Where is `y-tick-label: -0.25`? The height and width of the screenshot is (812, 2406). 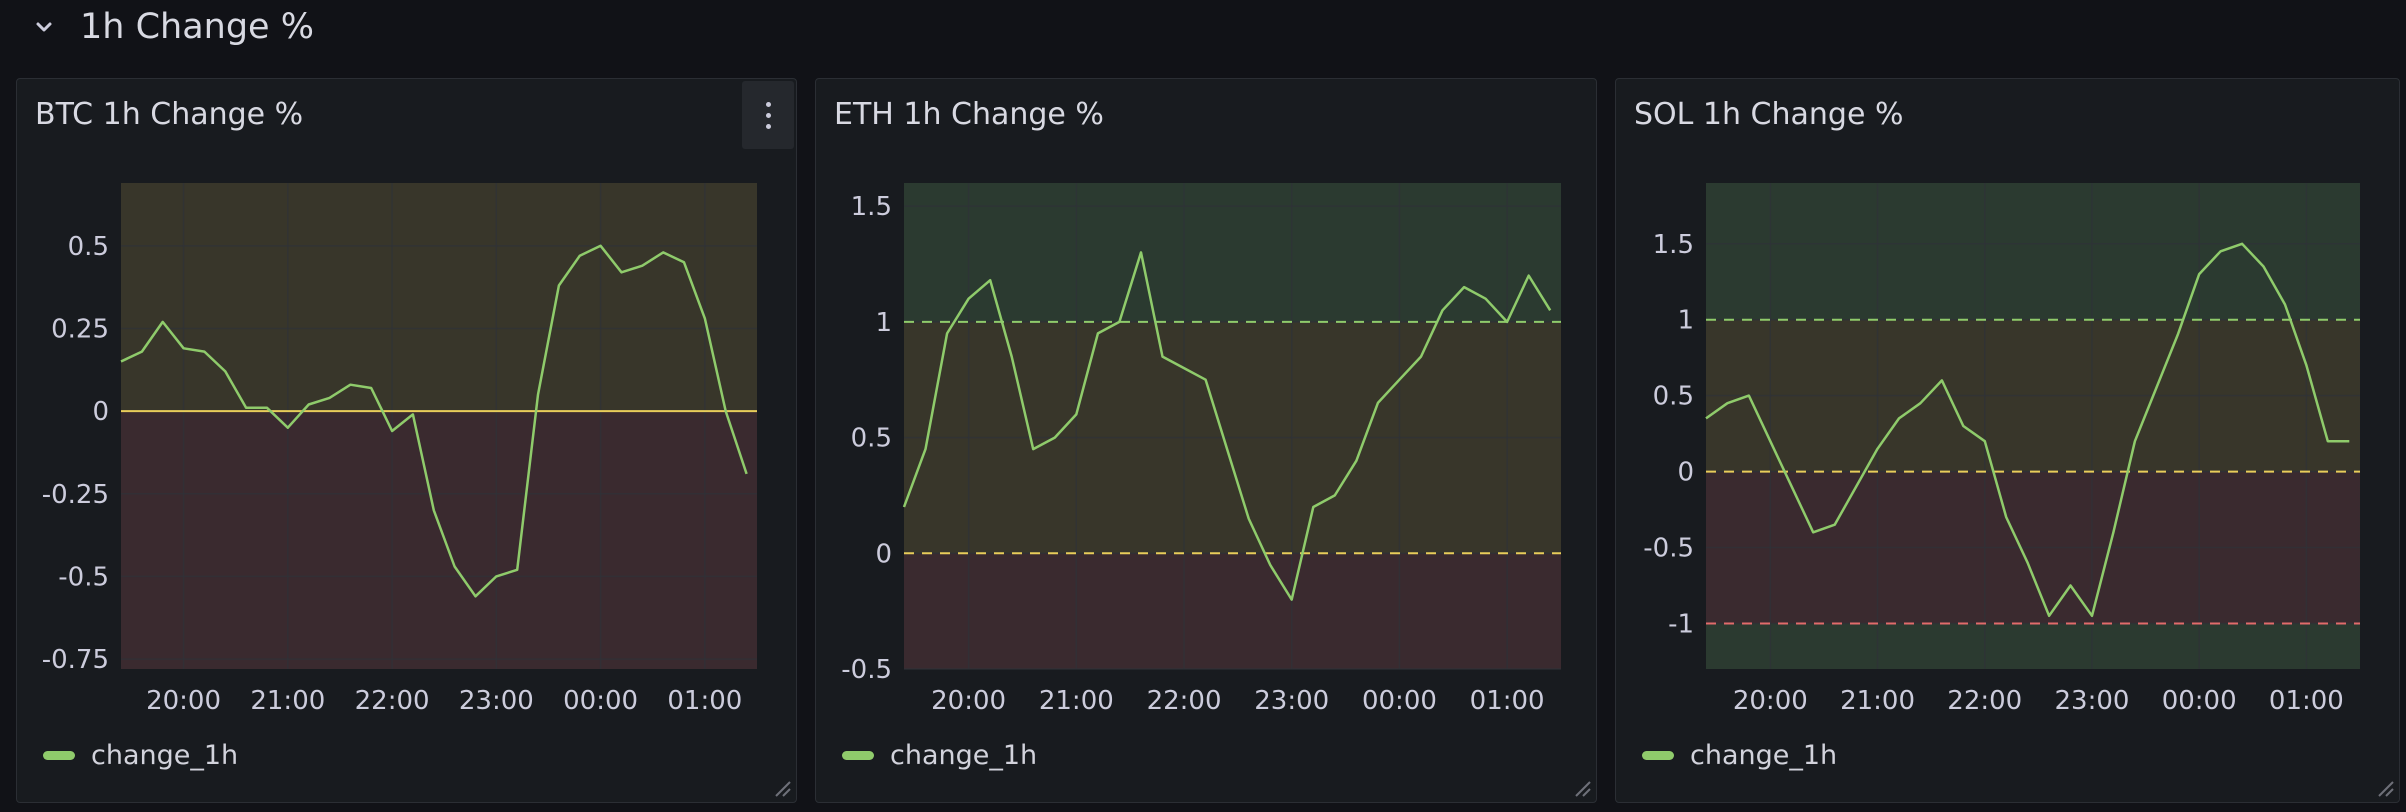 y-tick-label: -0.25 is located at coordinates (75, 495).